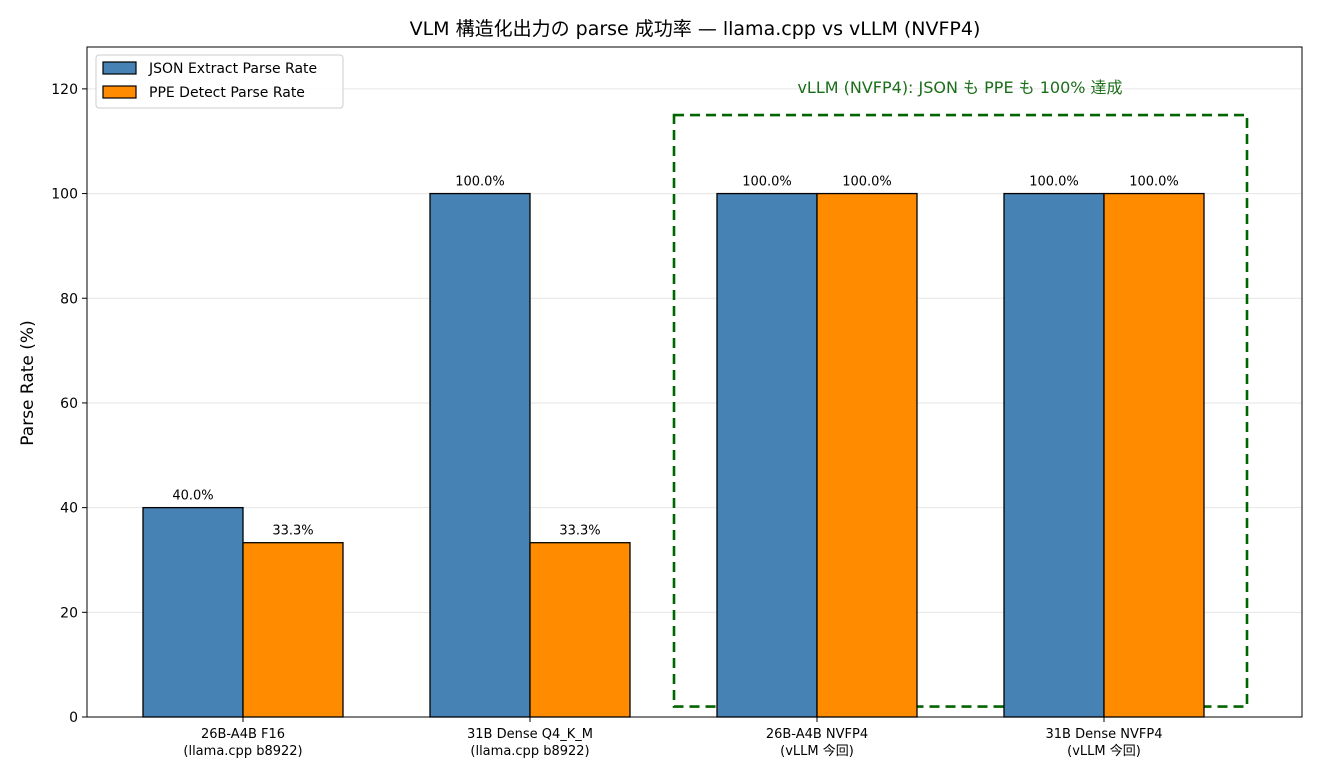  Describe the element at coordinates (64, 195) in the screenshot. I see `y-tick-label: 100` at that location.